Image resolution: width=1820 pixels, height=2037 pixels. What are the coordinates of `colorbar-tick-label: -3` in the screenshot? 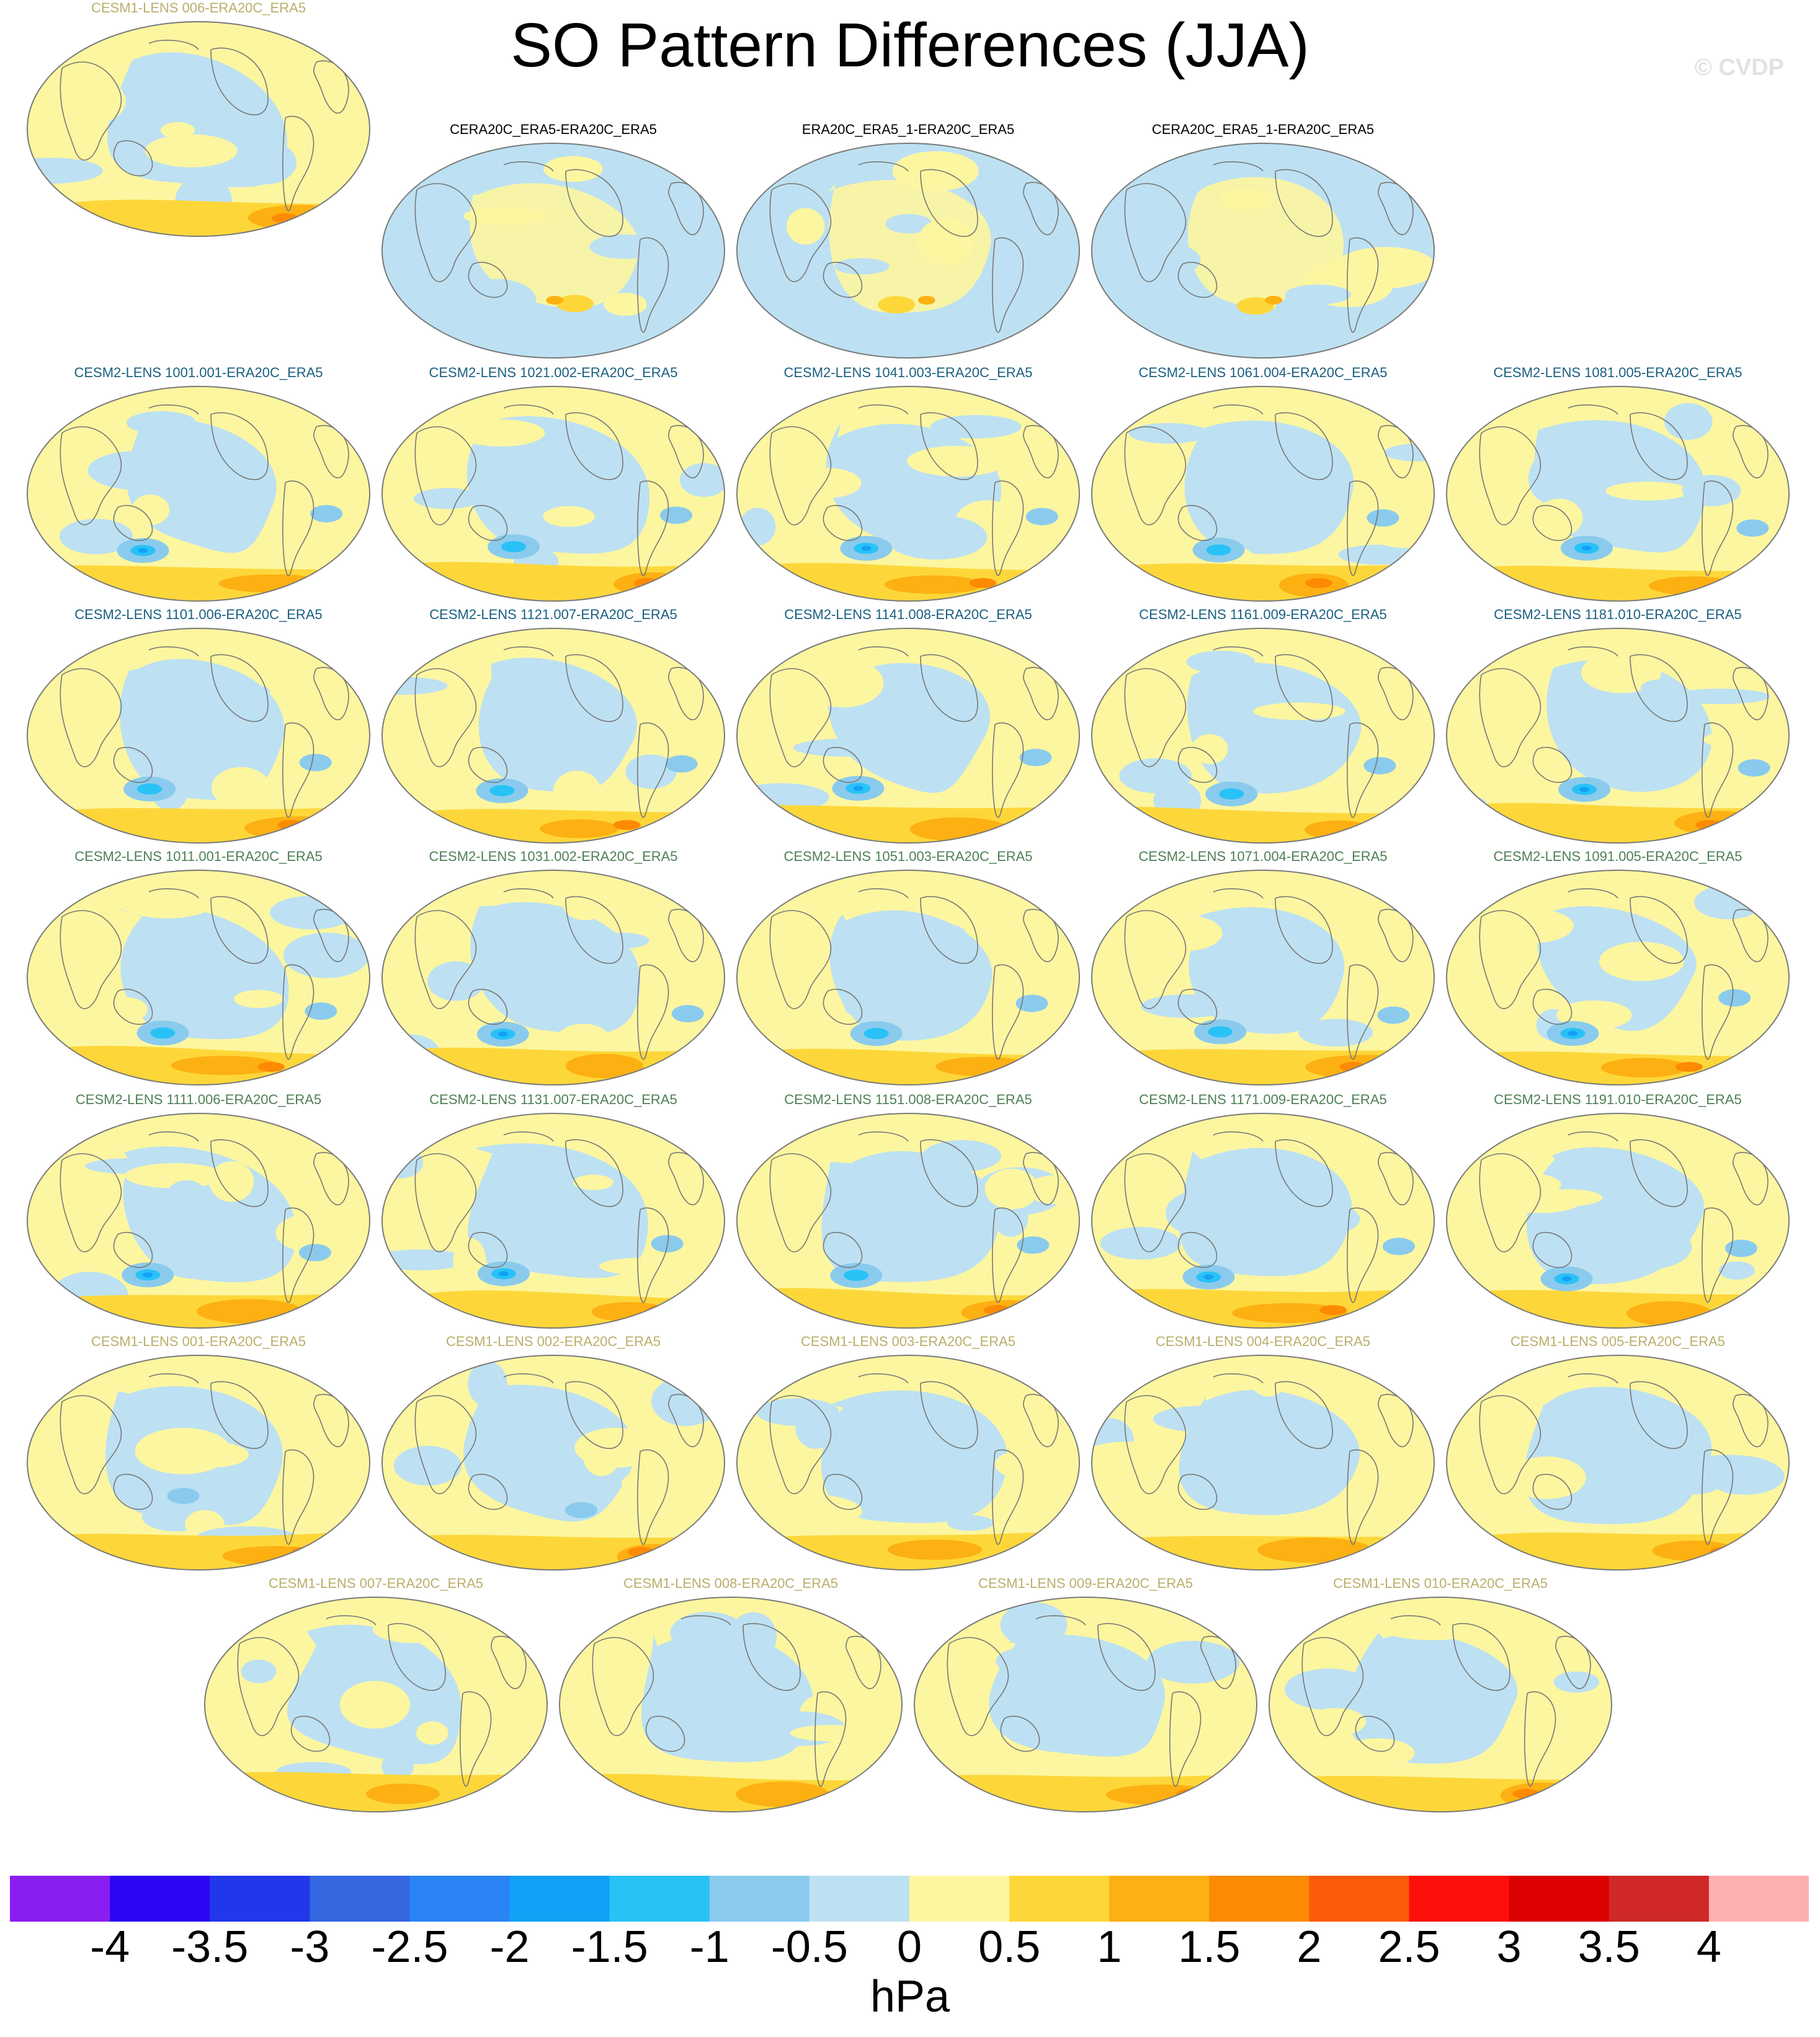 It's located at (310, 1947).